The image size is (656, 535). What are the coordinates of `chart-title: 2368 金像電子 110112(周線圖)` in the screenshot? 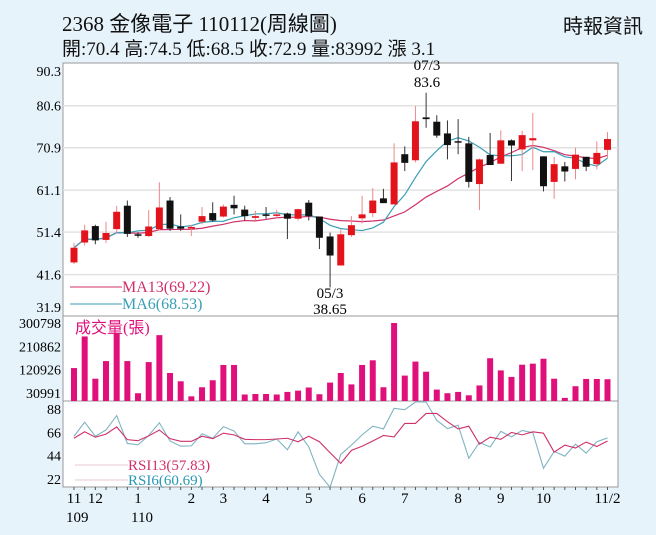 It's located at (199, 24).